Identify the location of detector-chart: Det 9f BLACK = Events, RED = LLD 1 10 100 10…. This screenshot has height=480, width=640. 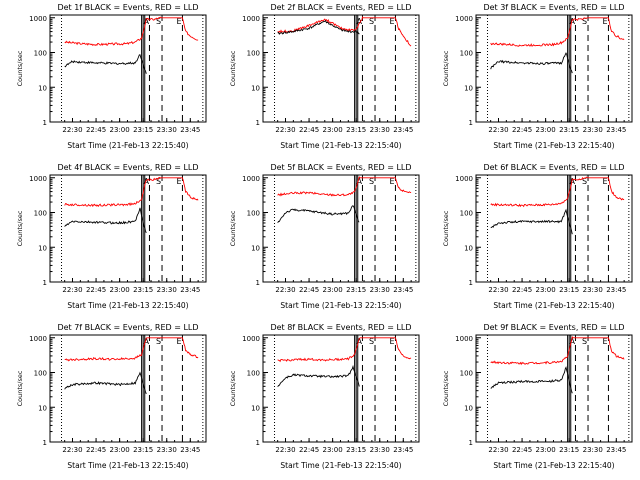
(537, 396).